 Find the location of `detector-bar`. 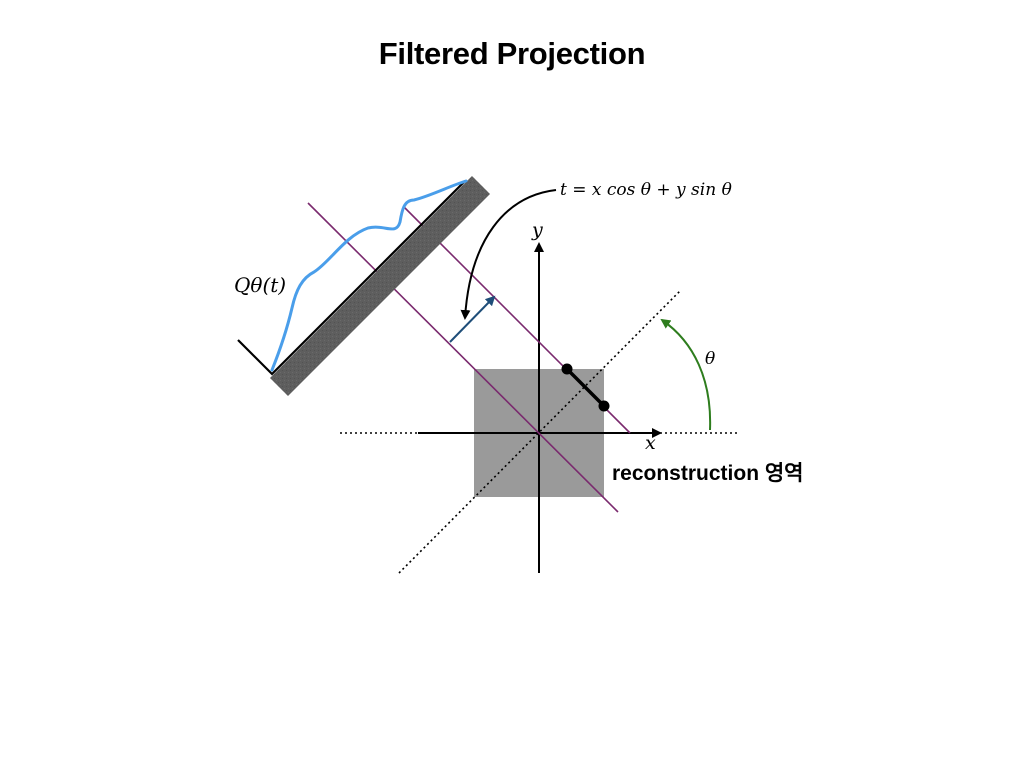

detector-bar is located at coordinates (380, 286).